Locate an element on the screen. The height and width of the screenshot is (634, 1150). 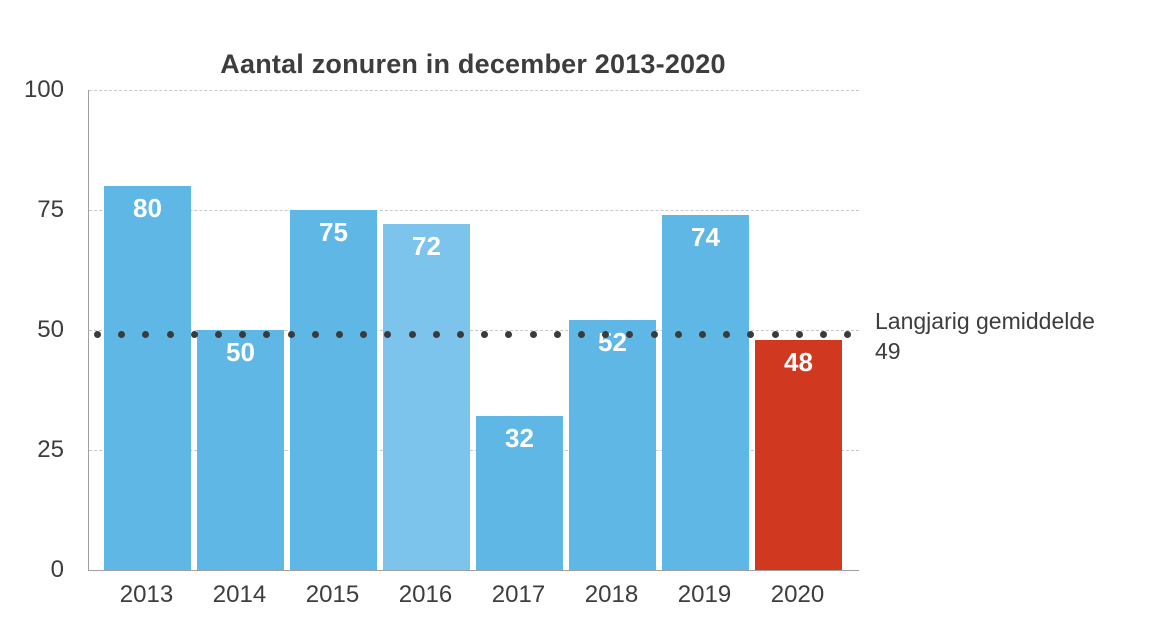
bar-value-label: 50 is located at coordinates (240, 352).